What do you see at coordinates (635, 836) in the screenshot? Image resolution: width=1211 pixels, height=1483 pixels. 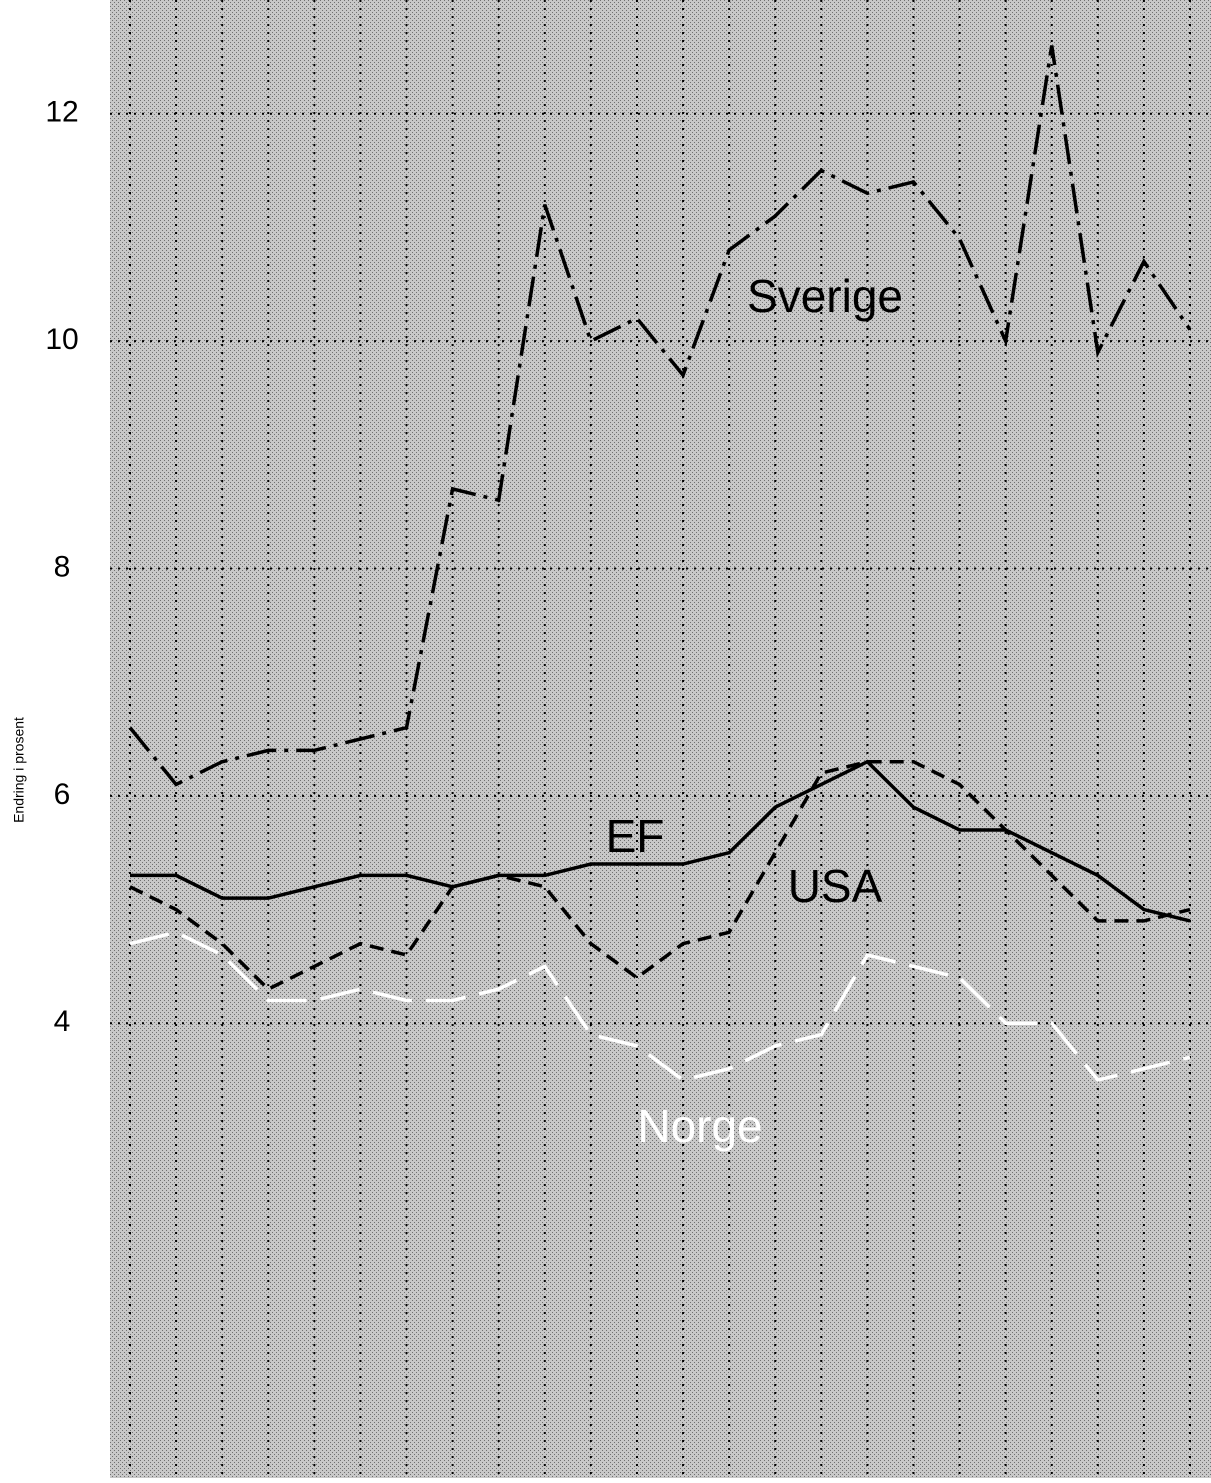 I see `series-label: EF` at bounding box center [635, 836].